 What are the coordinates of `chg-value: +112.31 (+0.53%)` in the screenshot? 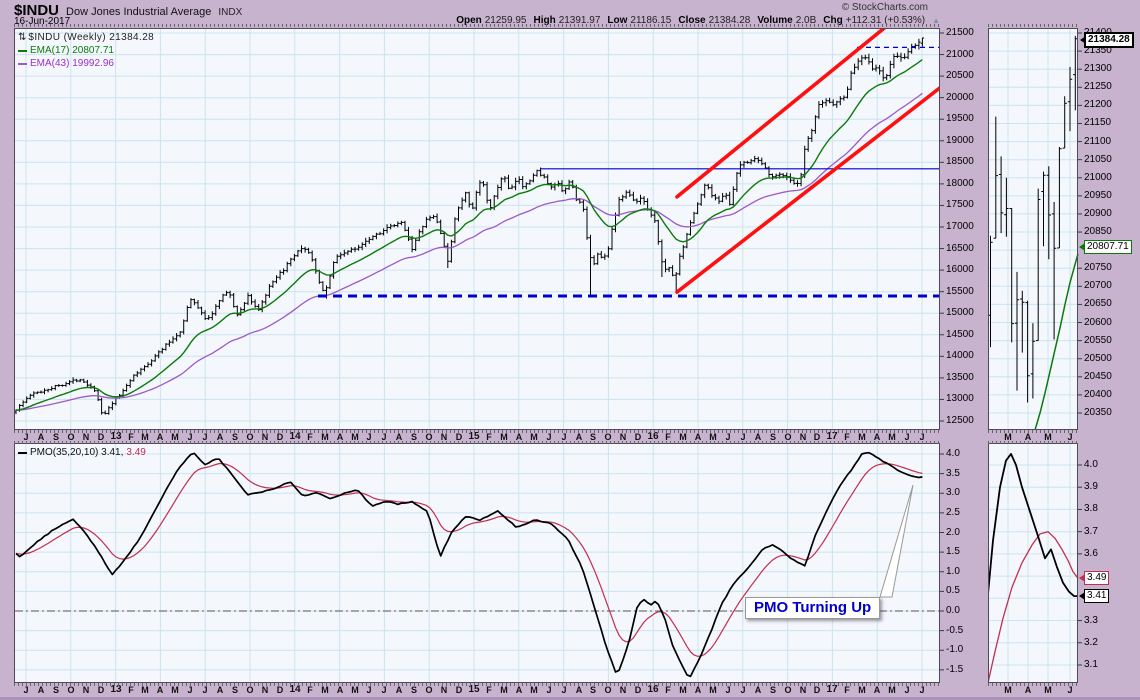 It's located at (885, 20).